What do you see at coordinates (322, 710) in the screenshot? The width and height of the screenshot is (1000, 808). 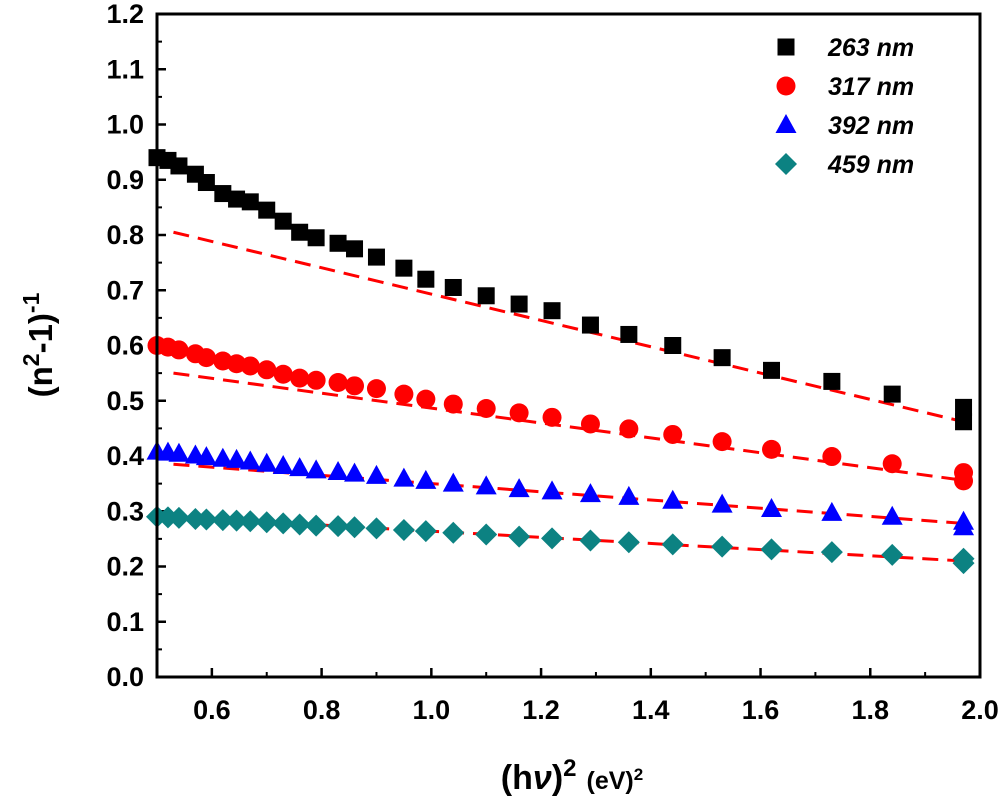 I see `x-tick-label: 0.8` at bounding box center [322, 710].